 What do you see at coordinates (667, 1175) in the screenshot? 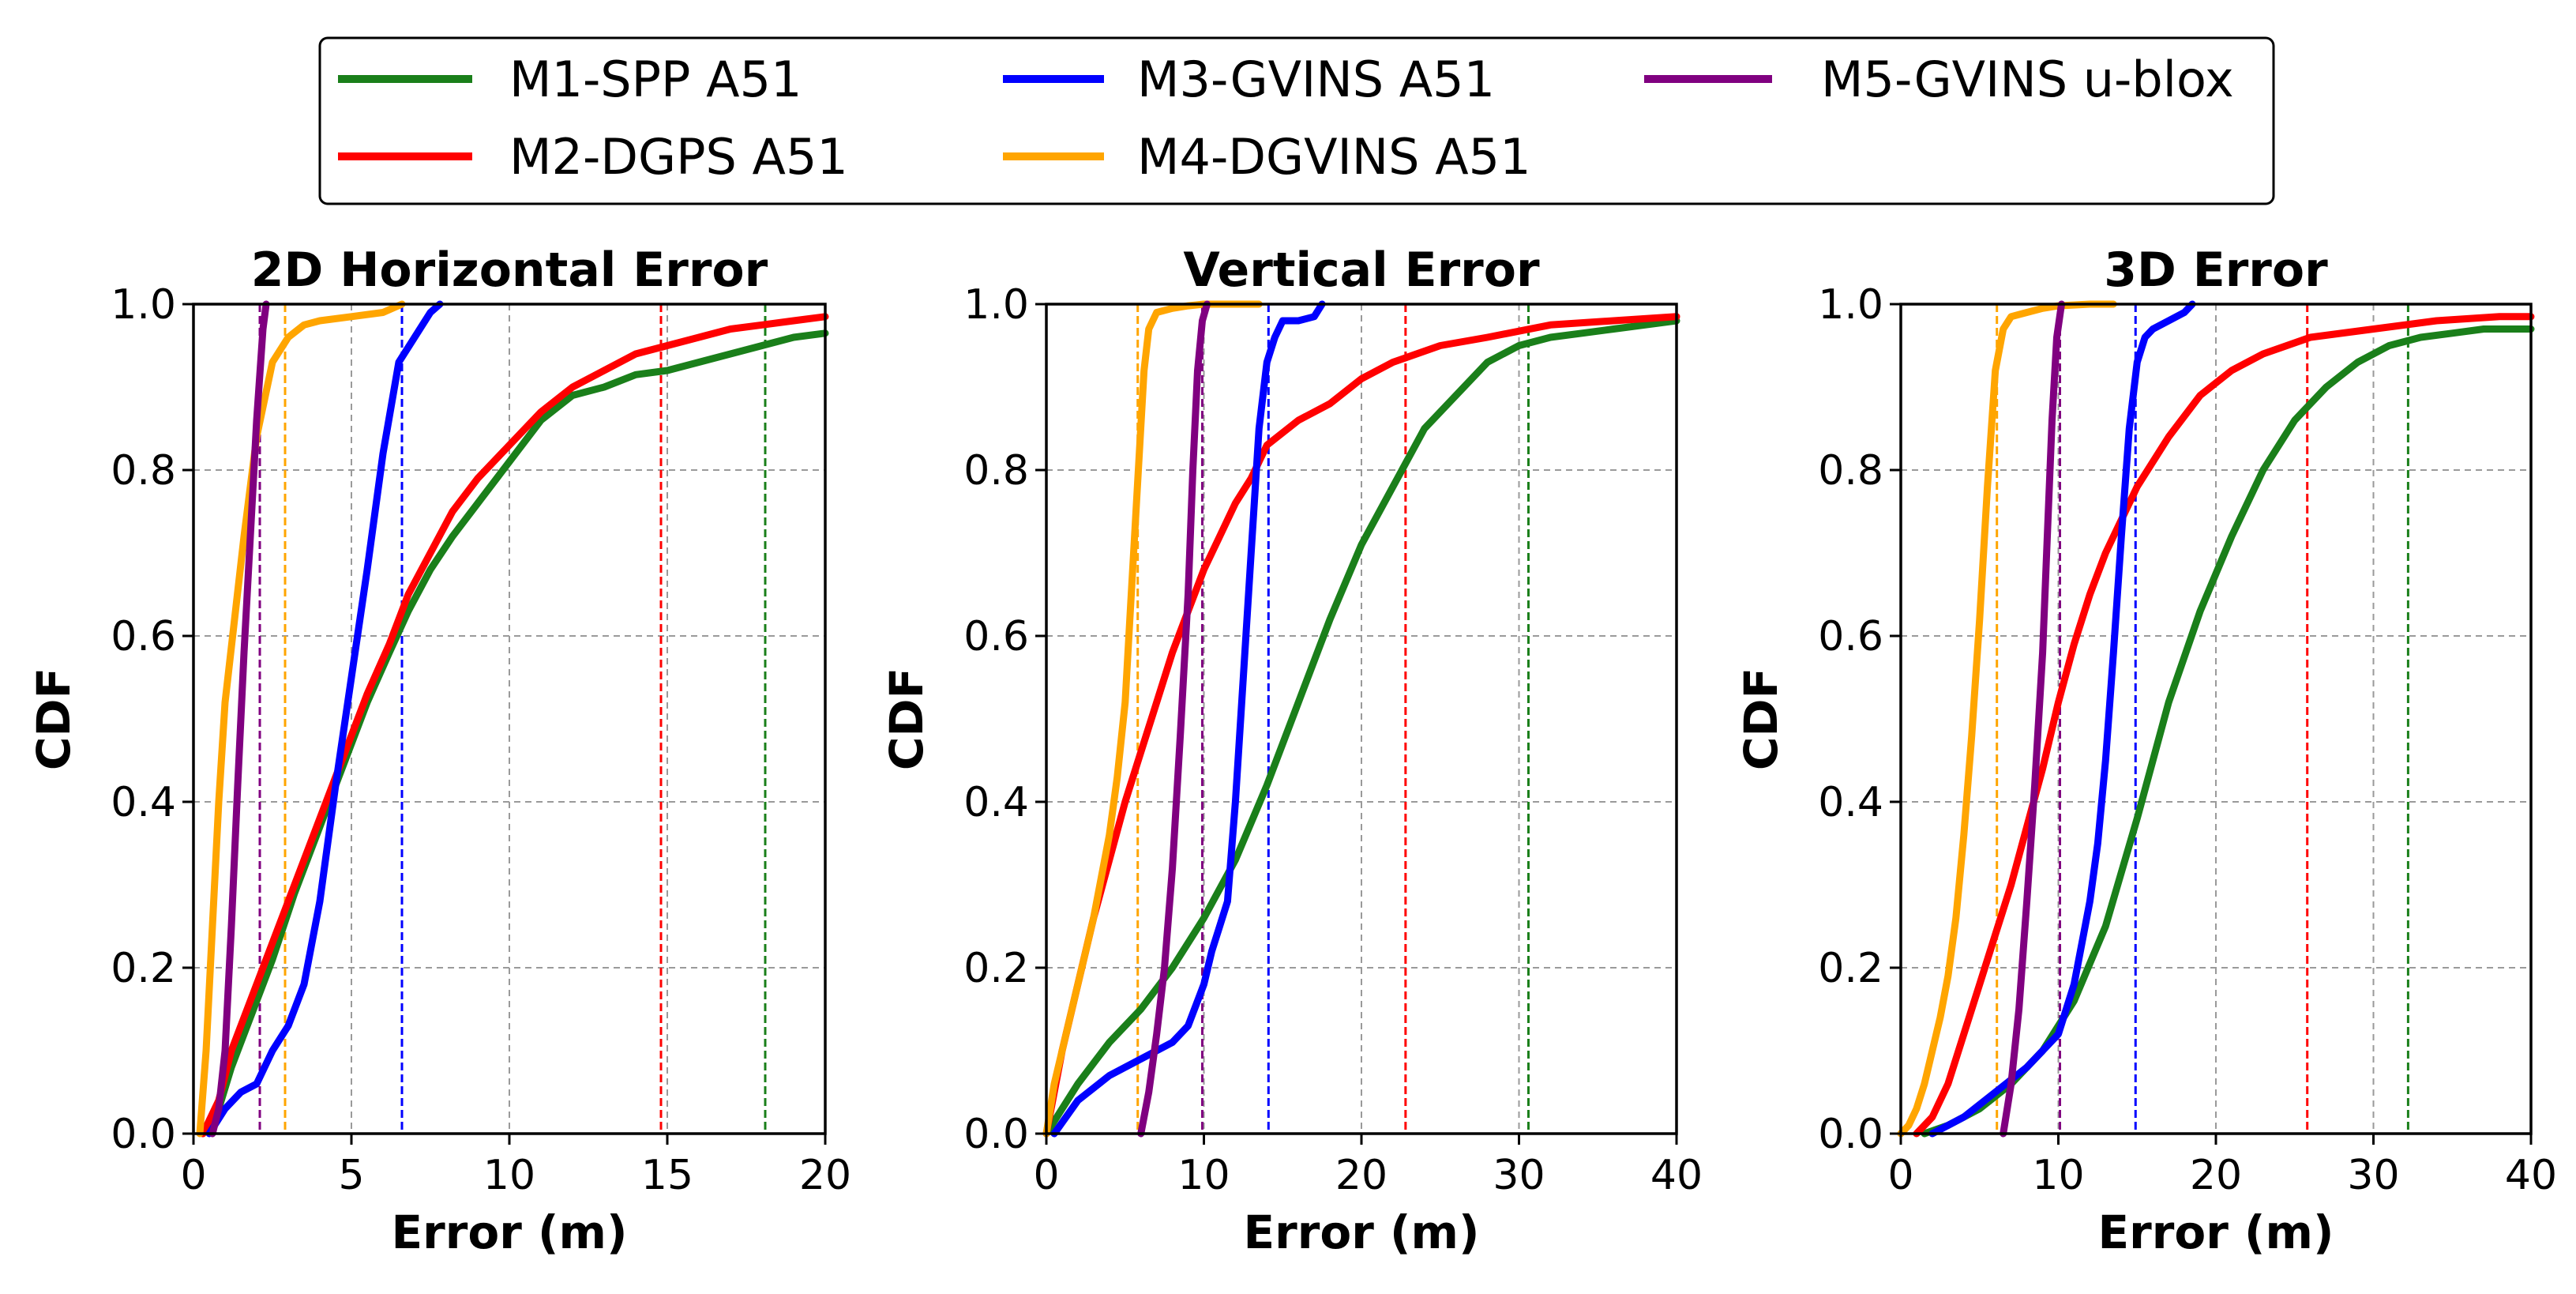
I see `x-tick-label: 15` at bounding box center [667, 1175].